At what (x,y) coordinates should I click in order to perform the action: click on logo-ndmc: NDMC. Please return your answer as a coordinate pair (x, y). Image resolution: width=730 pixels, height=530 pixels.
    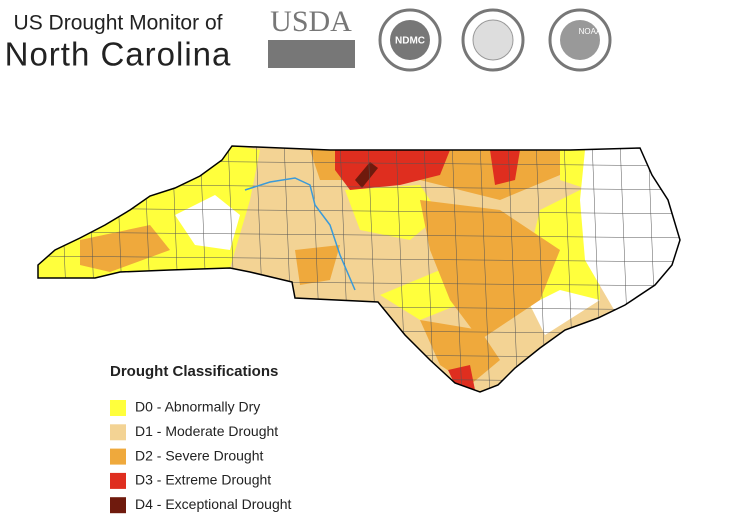
    Looking at the image, I should click on (410, 41).